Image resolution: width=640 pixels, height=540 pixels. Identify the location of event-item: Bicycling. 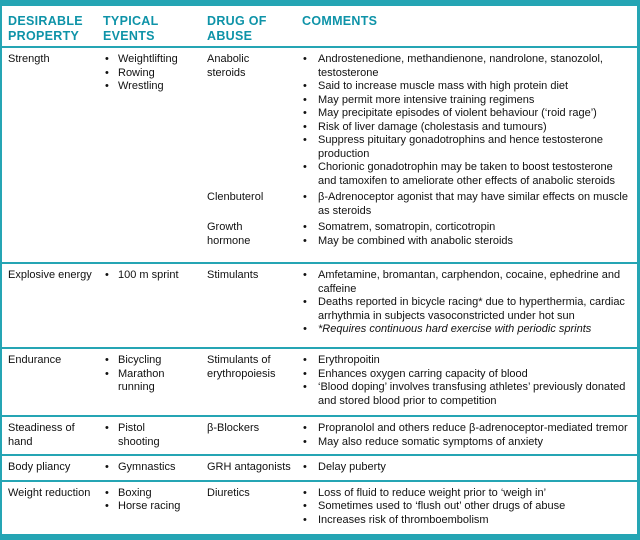
(146, 361).